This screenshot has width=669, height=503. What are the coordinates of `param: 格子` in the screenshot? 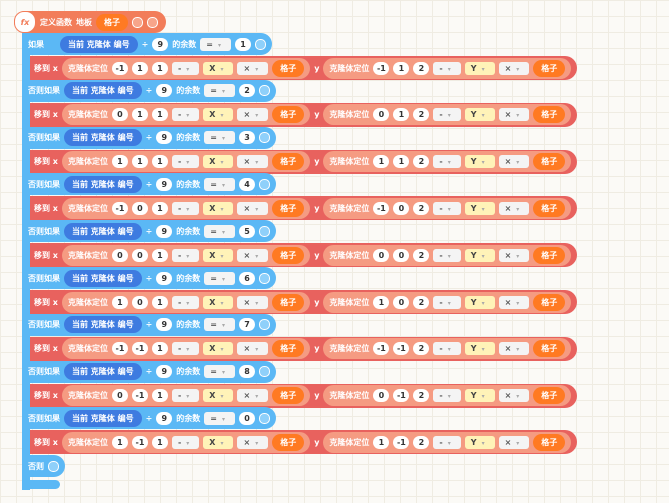 It's located at (112, 22).